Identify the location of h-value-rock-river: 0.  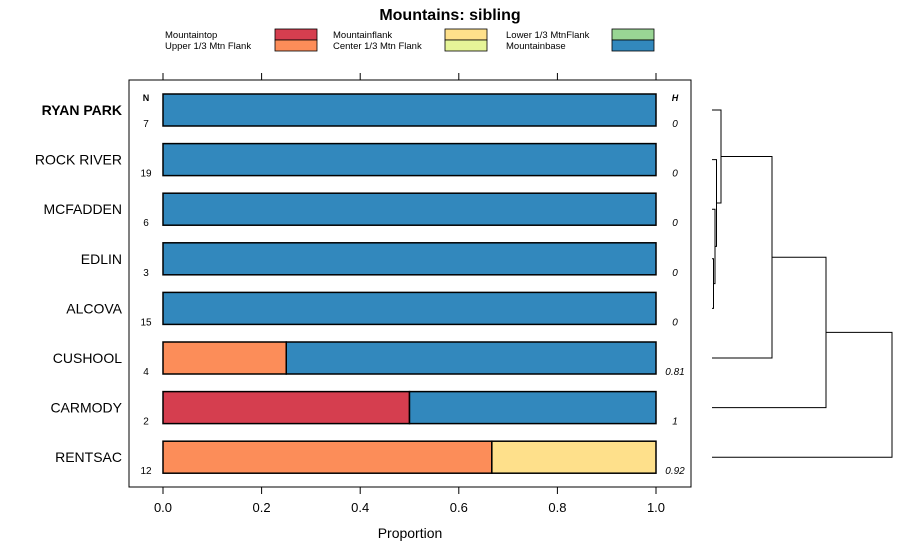
(675, 174).